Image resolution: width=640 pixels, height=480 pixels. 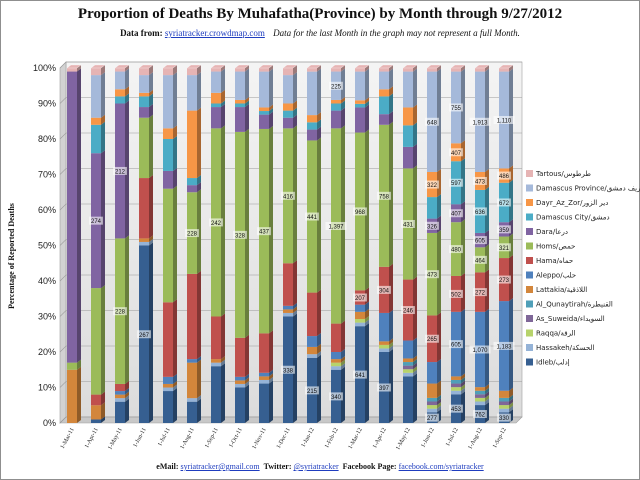 What do you see at coordinates (216, 224) in the screenshot?
I see `data-label: 242` at bounding box center [216, 224].